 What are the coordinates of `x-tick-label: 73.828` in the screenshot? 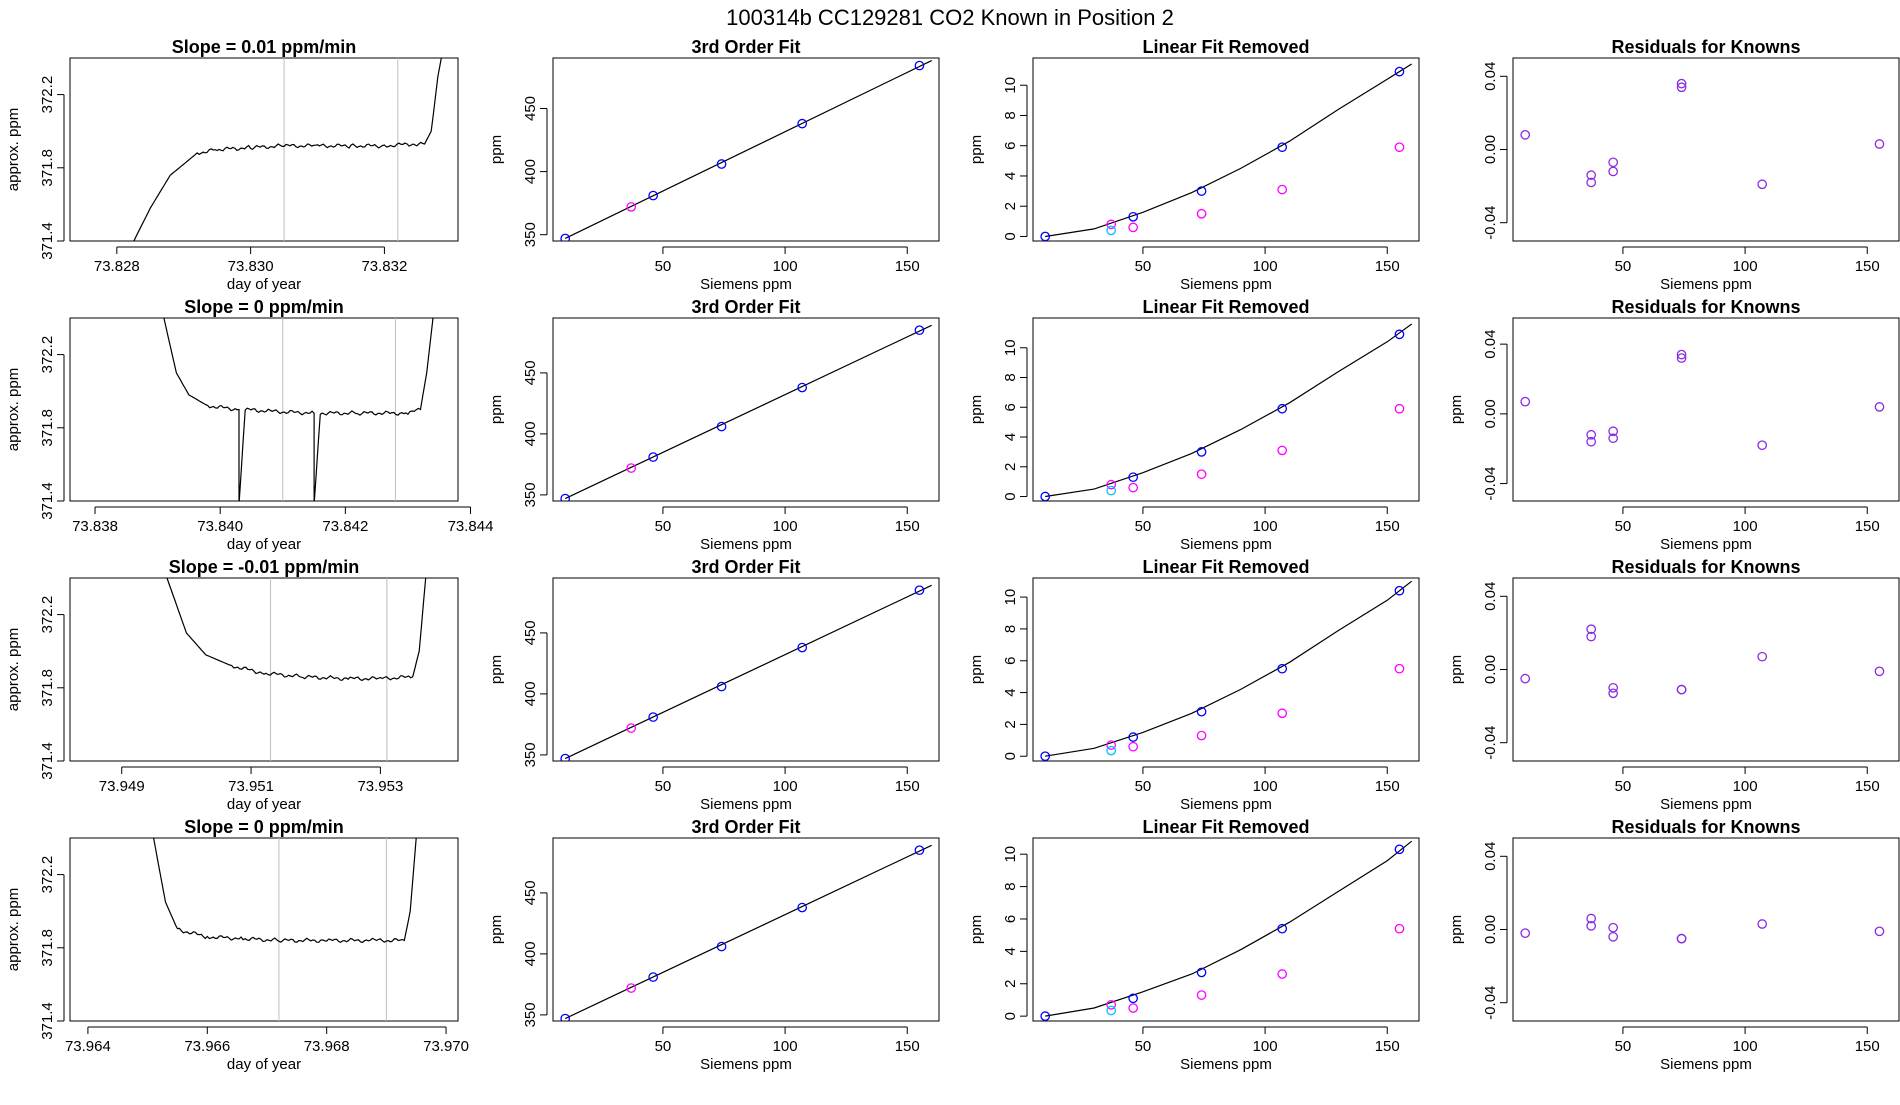 It's located at (117, 266).